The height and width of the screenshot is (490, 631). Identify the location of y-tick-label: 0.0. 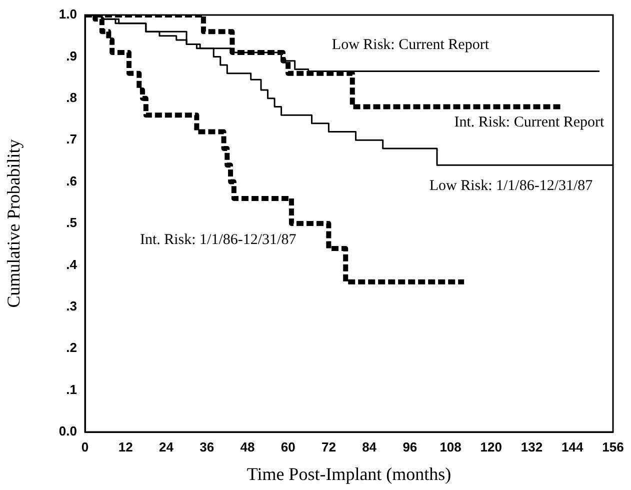
(67, 431).